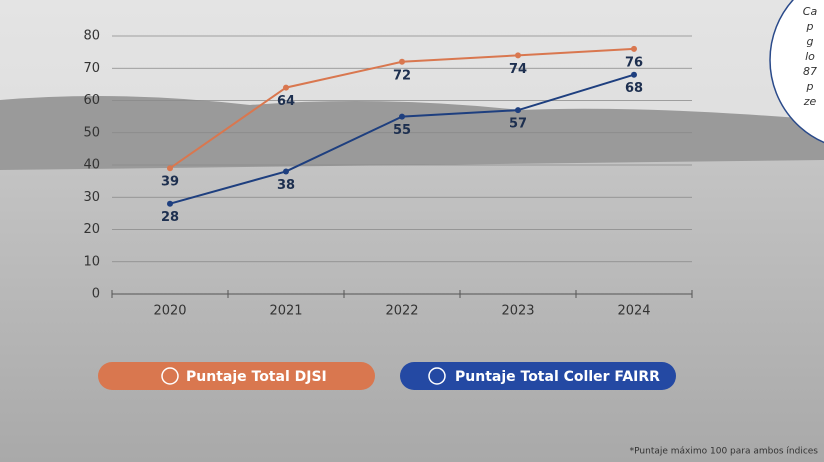 Image resolution: width=824 pixels, height=462 pixels. What do you see at coordinates (402, 75) in the screenshot?
I see `data-label: 72` at bounding box center [402, 75].